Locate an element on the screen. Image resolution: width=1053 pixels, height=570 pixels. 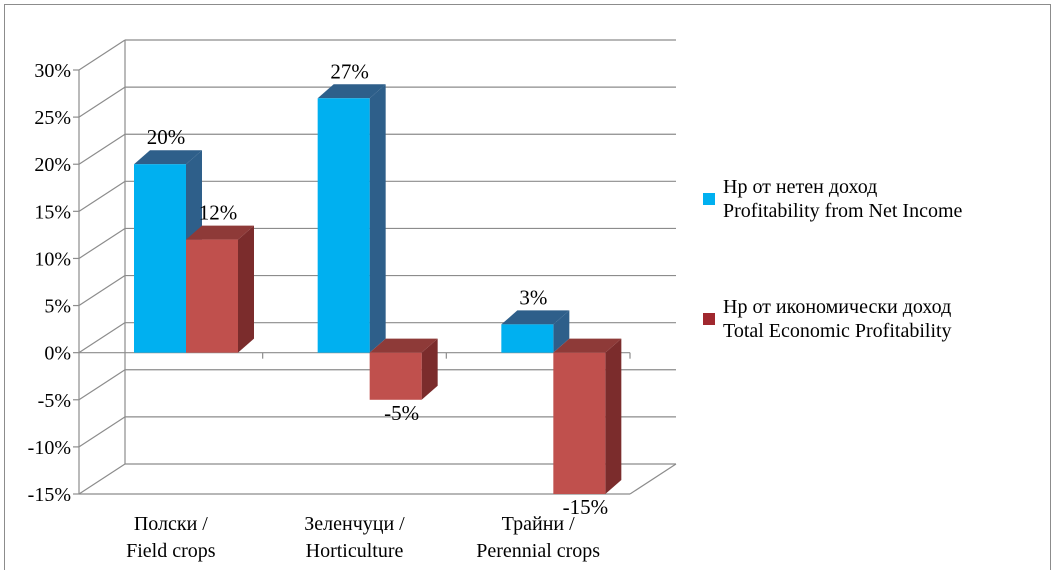
data-label: 3% is located at coordinates (533, 297).